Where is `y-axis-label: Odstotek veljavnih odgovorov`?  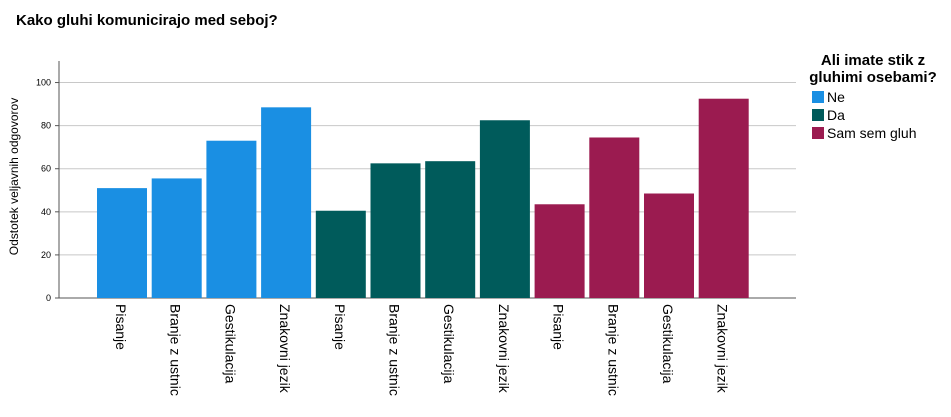
y-axis-label: Odstotek veljavnih odgovorov is located at coordinates (14, 176).